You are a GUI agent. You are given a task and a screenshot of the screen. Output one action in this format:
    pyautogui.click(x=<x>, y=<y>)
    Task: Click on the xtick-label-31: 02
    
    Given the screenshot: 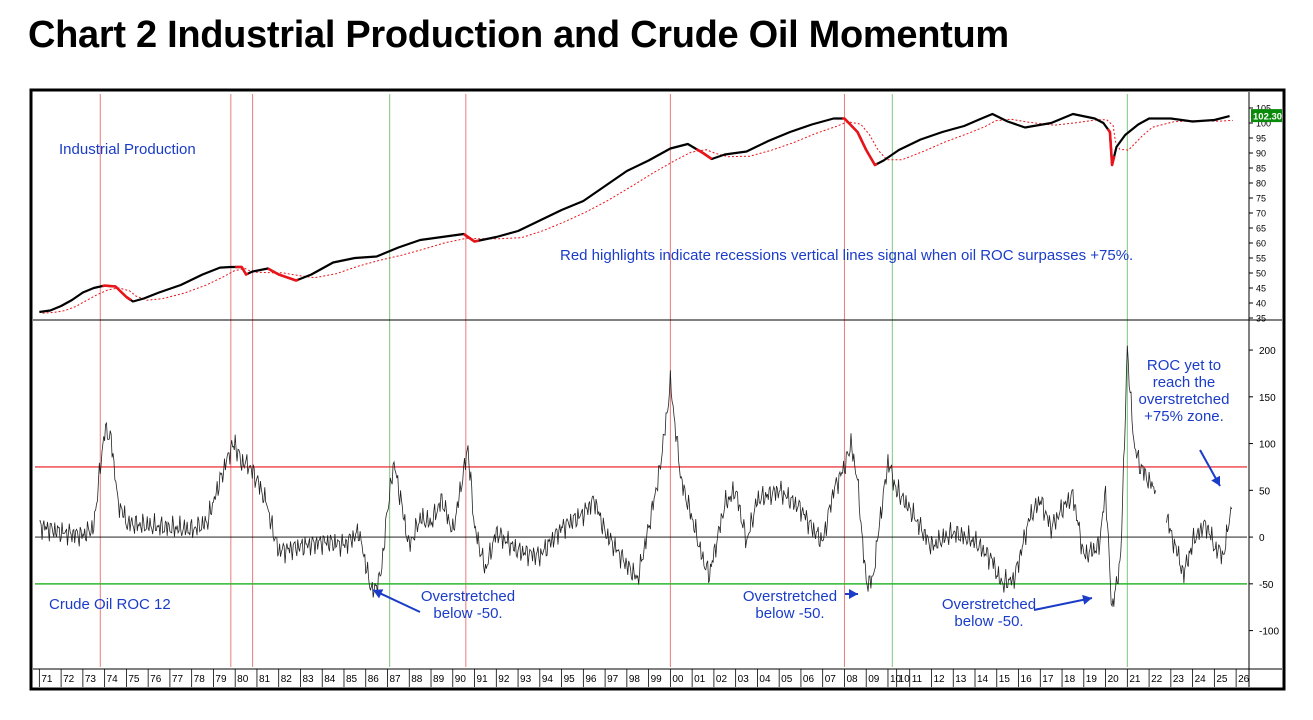 What is the action you would take?
    pyautogui.click(x=722, y=679)
    